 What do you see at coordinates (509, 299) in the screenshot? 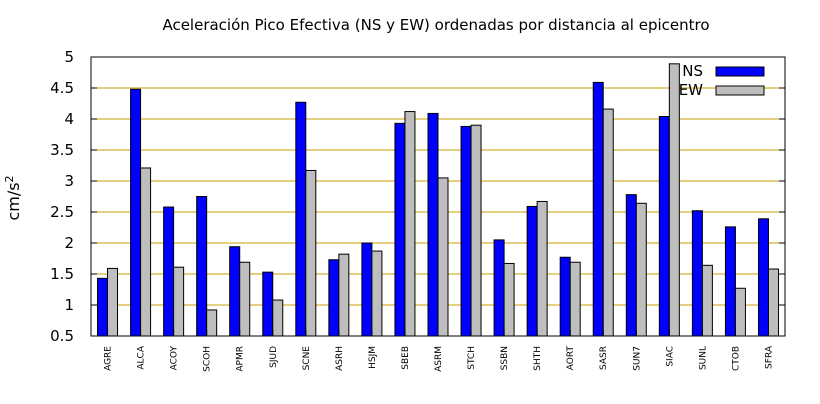
I see `bar-ew-ssbn` at bounding box center [509, 299].